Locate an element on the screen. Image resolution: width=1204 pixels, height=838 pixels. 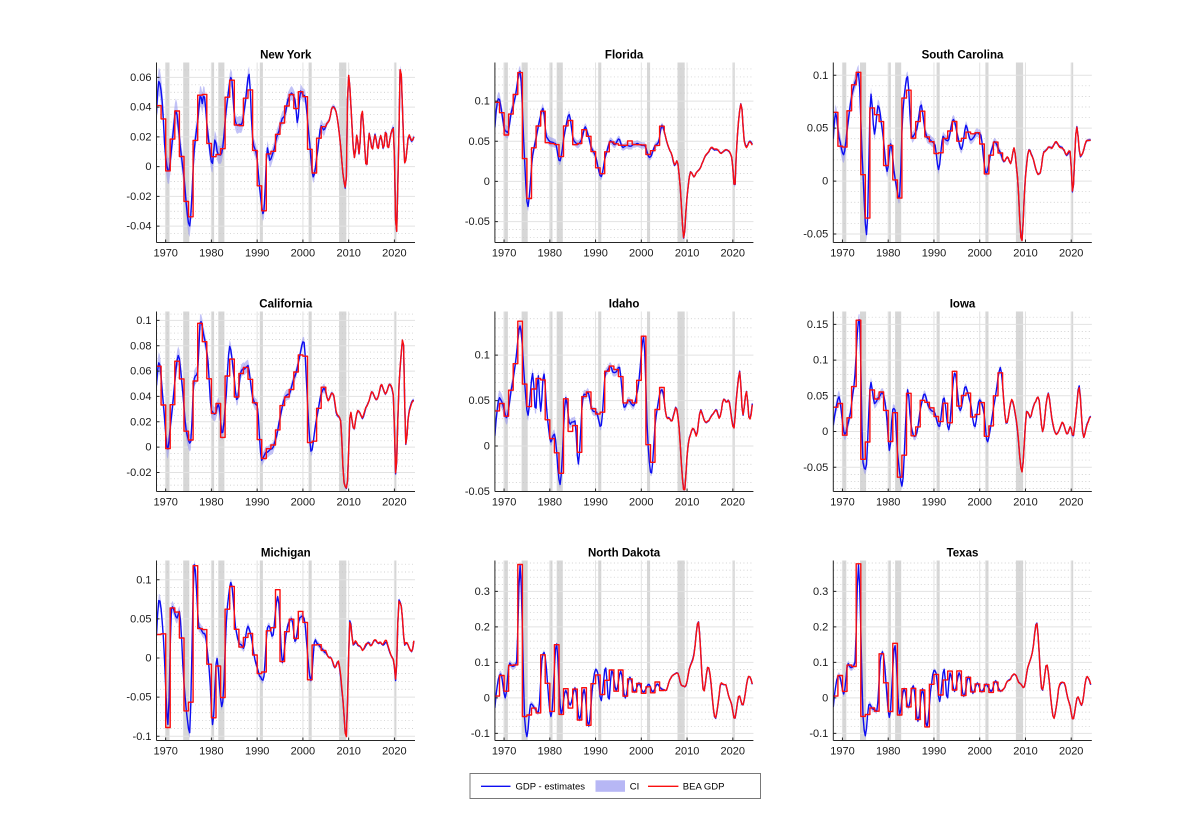
svg-text: 0.08 is located at coordinates (140, 346).